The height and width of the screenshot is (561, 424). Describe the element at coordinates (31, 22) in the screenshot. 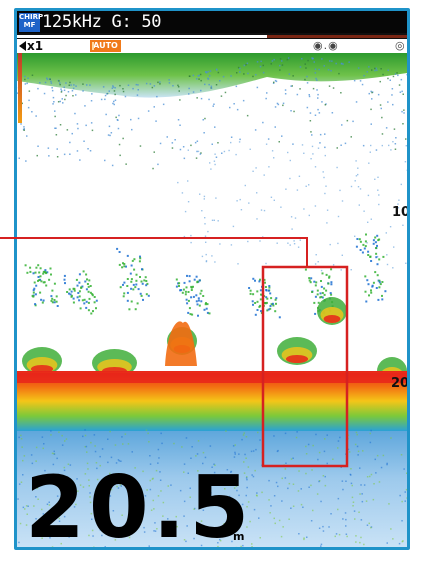

I see `chirp-mode-badge: CHIRP MF` at that location.